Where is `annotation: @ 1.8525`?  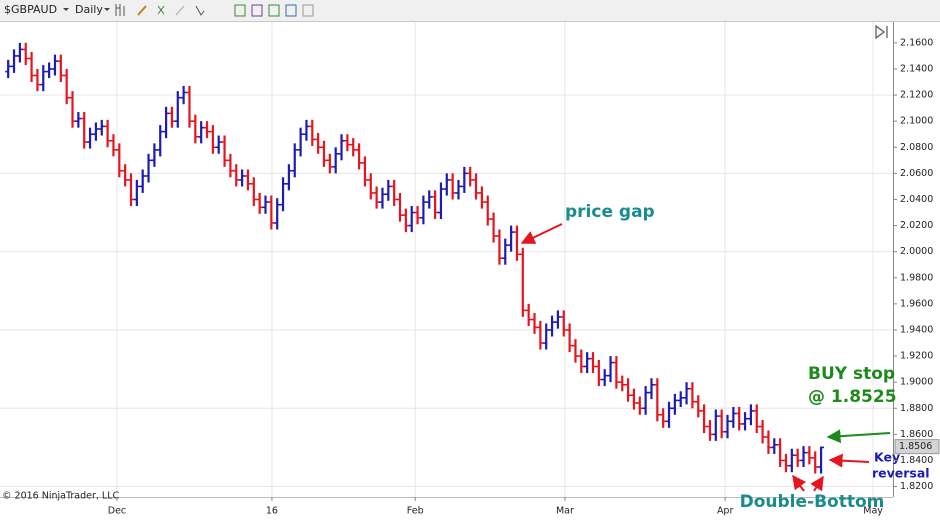 annotation: @ 1.8525 is located at coordinates (852, 397).